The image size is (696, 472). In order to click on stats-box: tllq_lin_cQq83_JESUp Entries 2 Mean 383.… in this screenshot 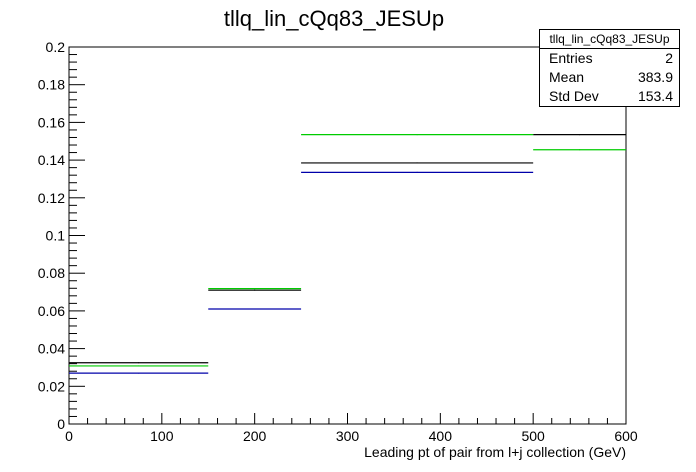, I will do `click(609, 68)`.